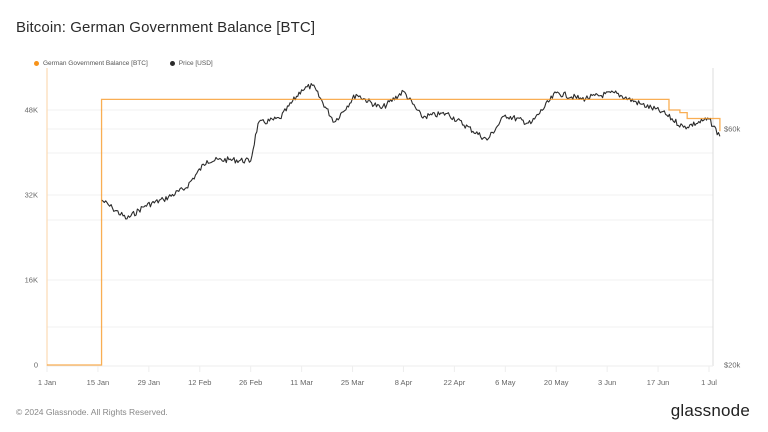 This screenshot has height=432, width=768. Describe the element at coordinates (250, 382) in the screenshot. I see `svg-text: 26 Feb` at that location.